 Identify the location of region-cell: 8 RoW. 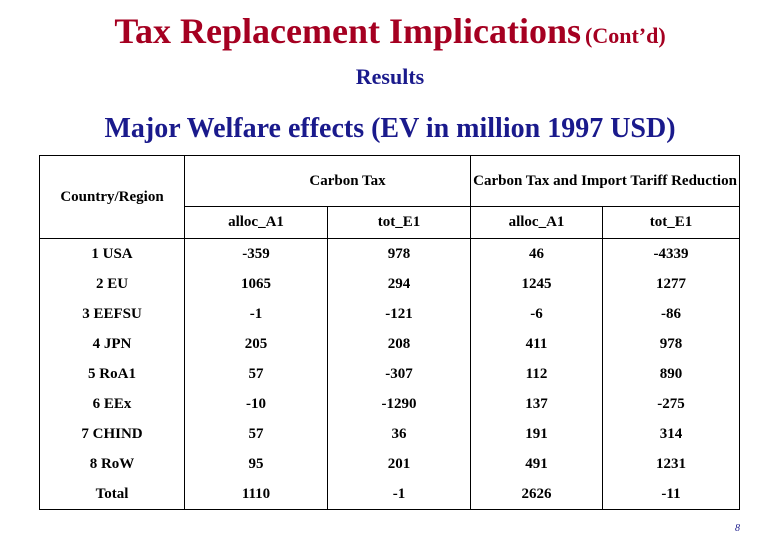
(112, 463).